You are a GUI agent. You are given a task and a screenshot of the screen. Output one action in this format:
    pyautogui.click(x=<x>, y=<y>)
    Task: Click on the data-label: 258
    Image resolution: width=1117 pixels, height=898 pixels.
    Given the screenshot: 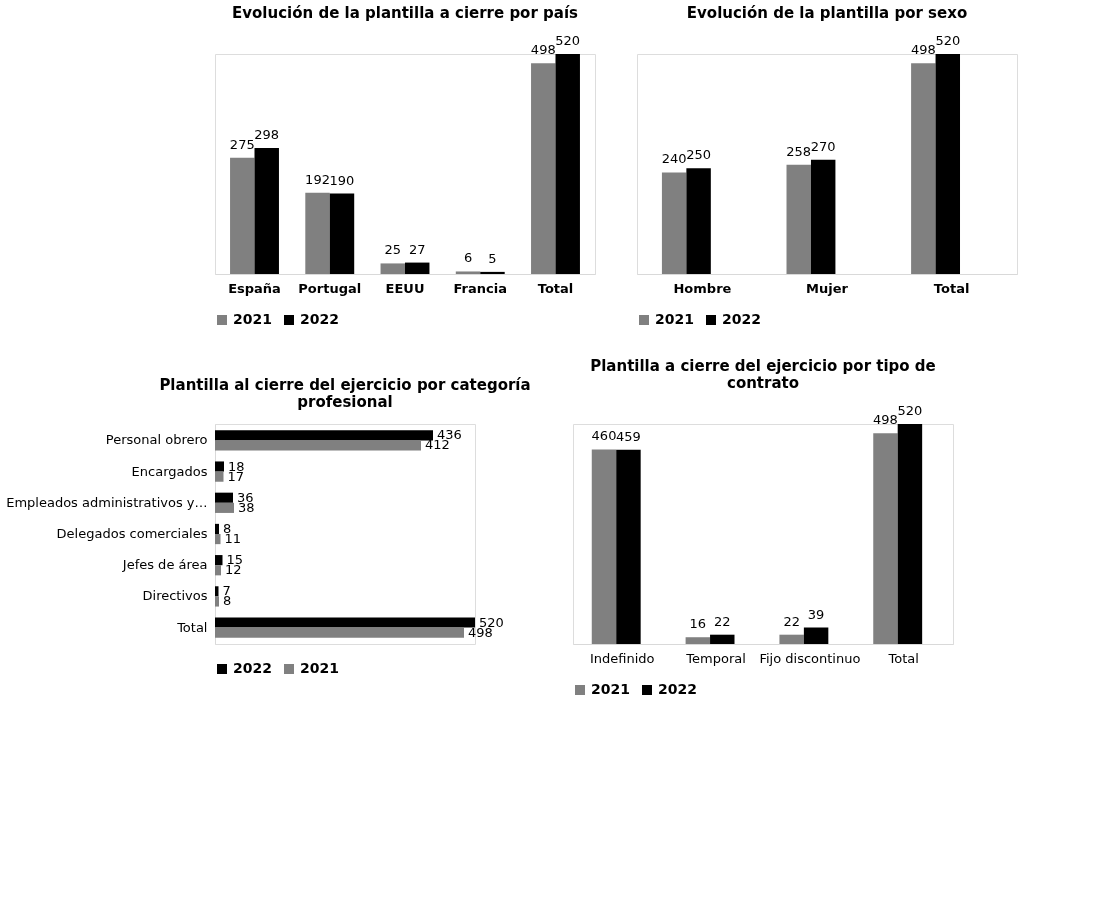 What is the action you would take?
    pyautogui.click(x=799, y=151)
    